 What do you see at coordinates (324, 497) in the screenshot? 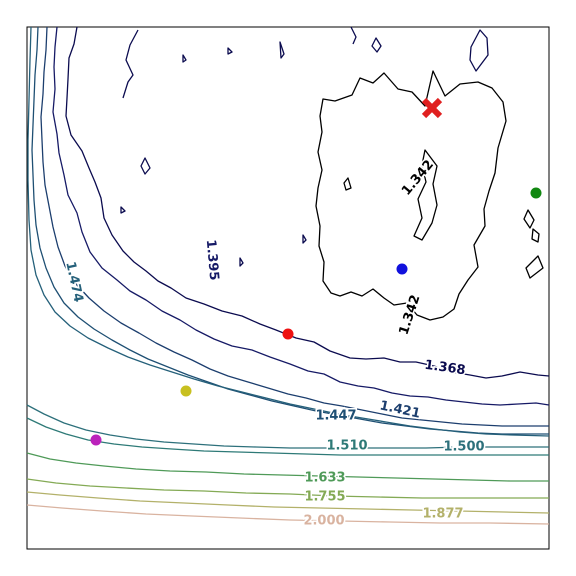
I see `contour-label-1-755: 1.755` at bounding box center [324, 497].